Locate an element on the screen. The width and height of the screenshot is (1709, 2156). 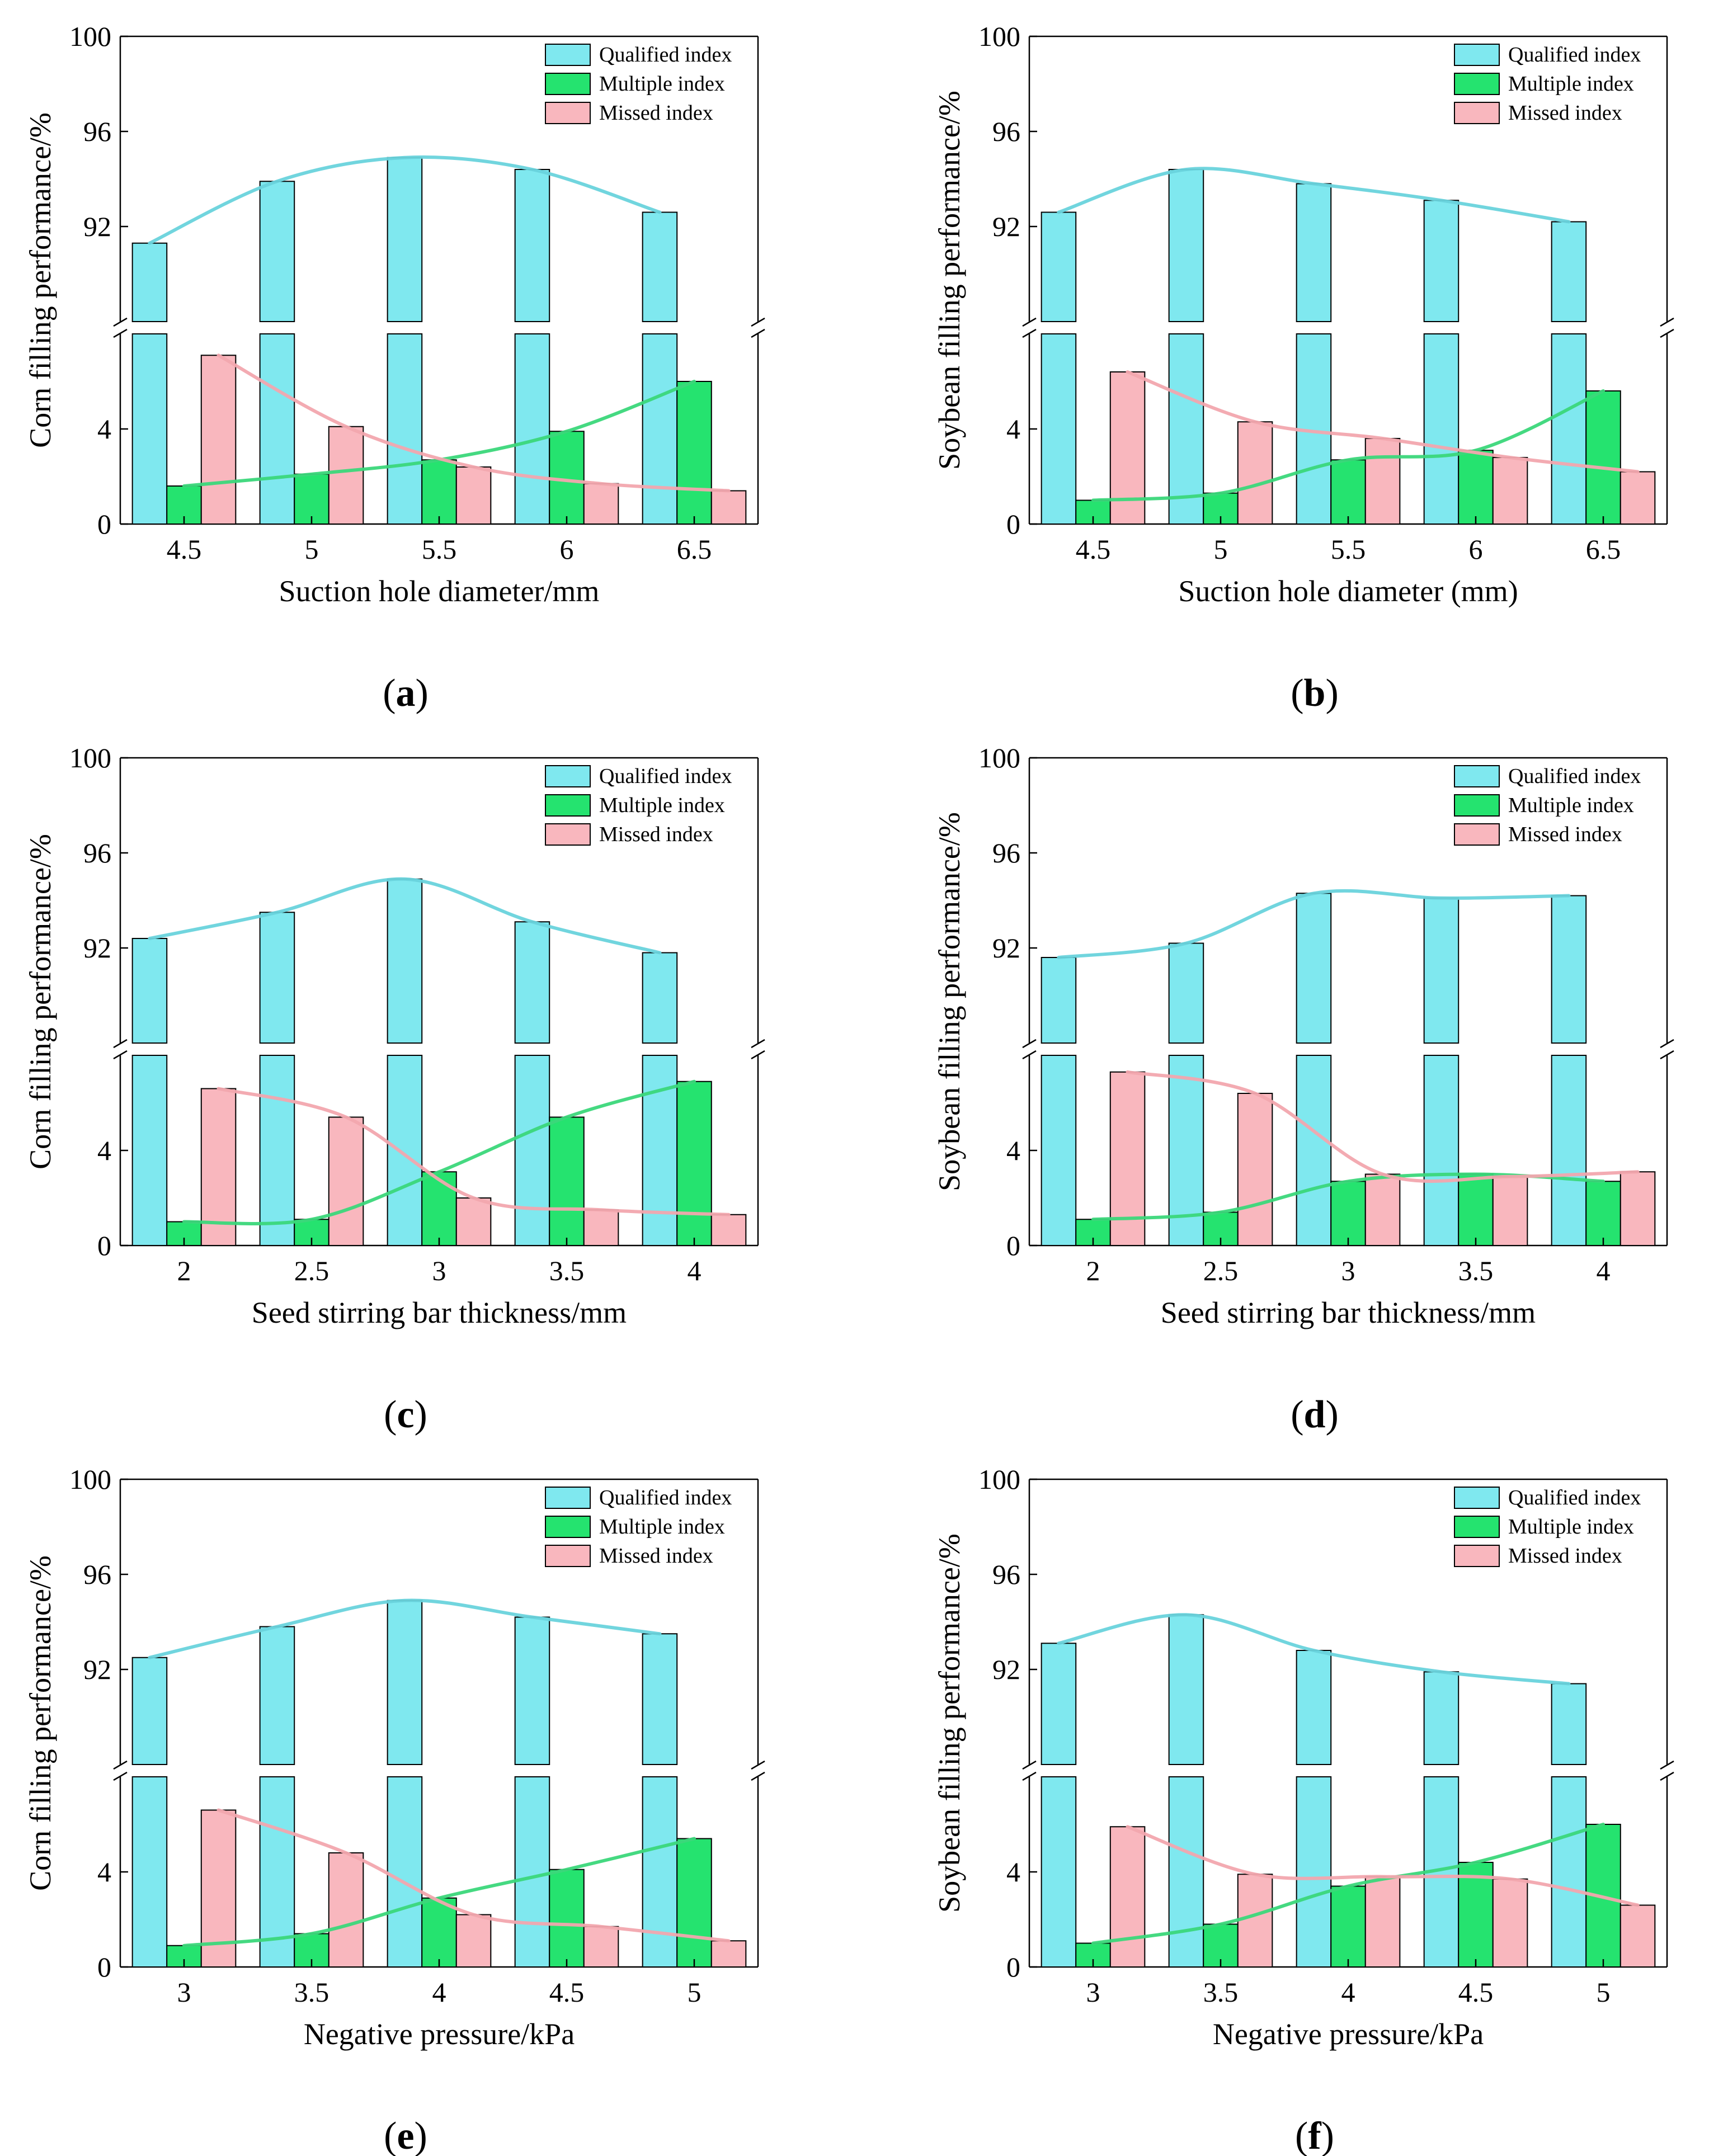
panel-label: (e) is located at coordinates (405, 2135).